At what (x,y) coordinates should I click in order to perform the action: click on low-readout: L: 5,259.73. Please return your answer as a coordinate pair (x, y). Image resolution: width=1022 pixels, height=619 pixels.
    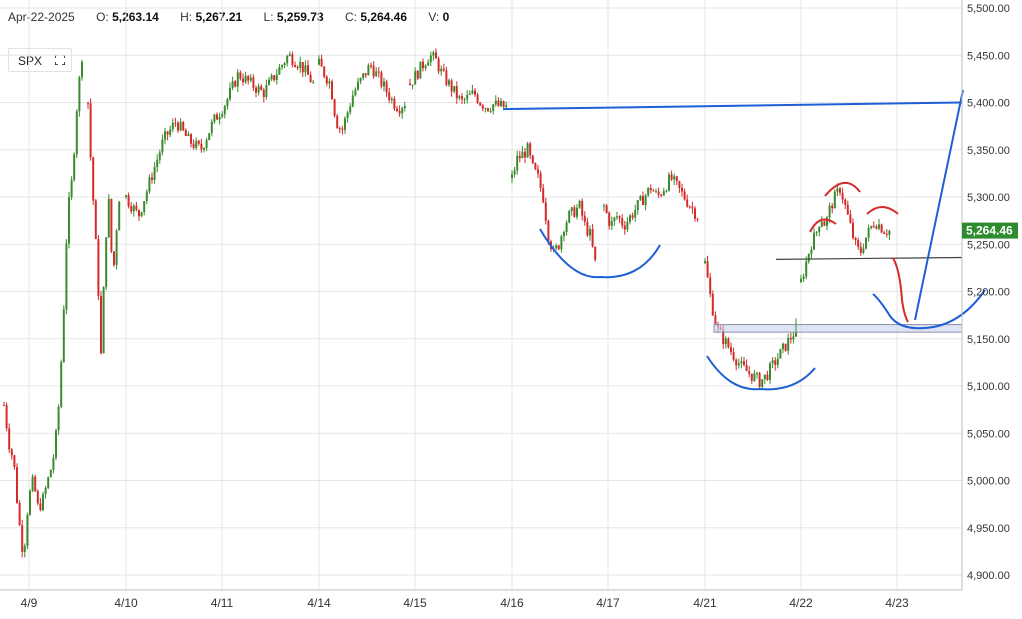
    Looking at the image, I should click on (293, 17).